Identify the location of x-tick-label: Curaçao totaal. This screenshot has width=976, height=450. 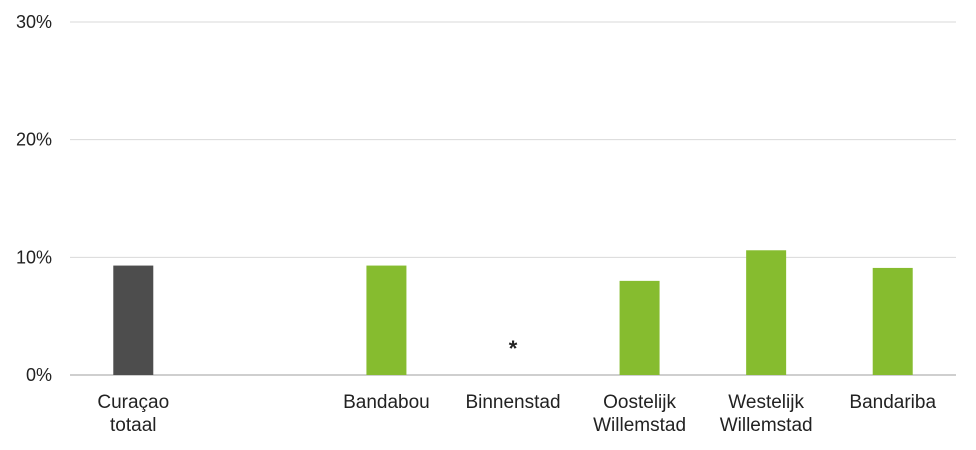
(133, 414).